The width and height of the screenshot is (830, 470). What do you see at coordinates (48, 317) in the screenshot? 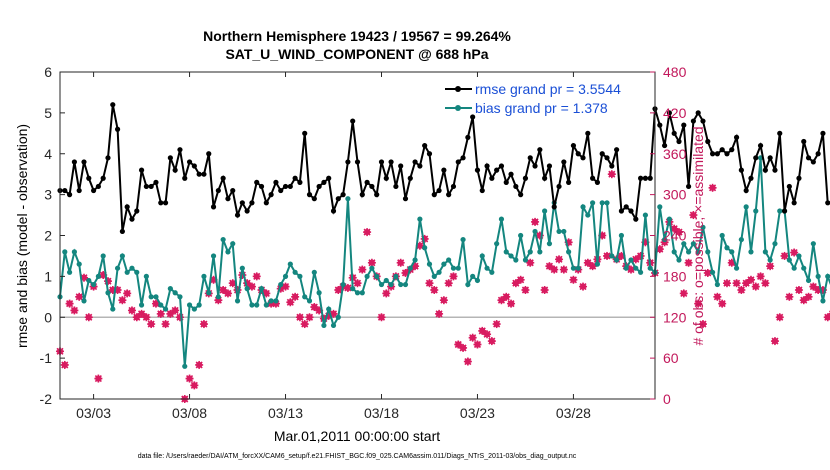
I see `y-left-tick-label: 0` at bounding box center [48, 317].